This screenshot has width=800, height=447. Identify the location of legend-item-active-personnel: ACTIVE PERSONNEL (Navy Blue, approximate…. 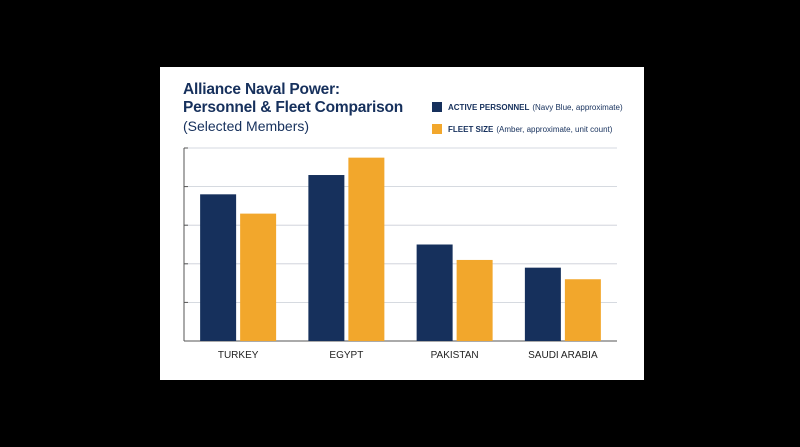
(527, 107).